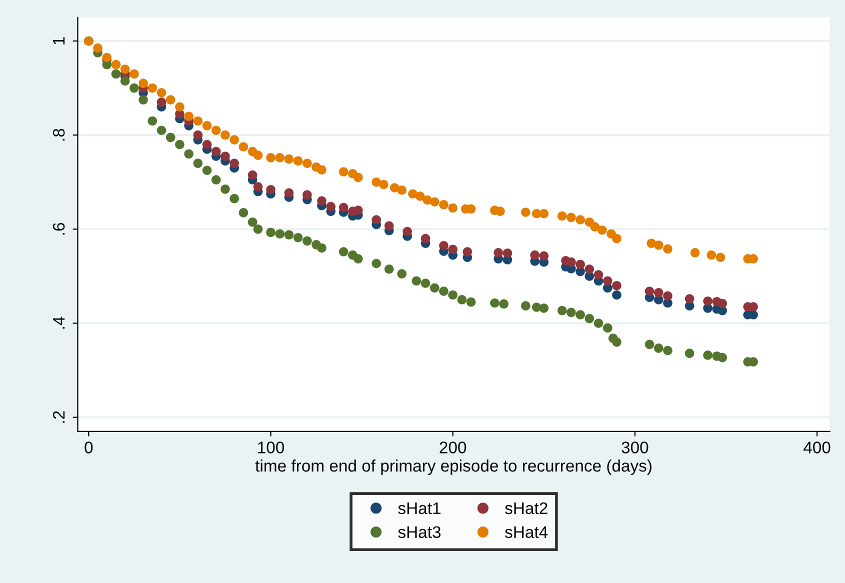 The height and width of the screenshot is (583, 845). I want to click on y-tick-label: .4, so click(59, 322).